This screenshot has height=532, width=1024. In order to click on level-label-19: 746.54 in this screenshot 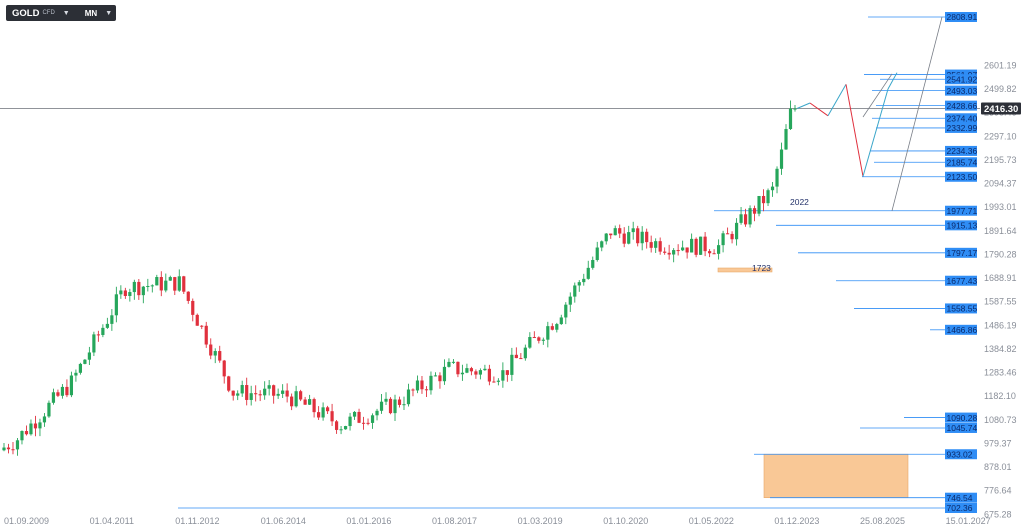, I will do `click(960, 498)`.